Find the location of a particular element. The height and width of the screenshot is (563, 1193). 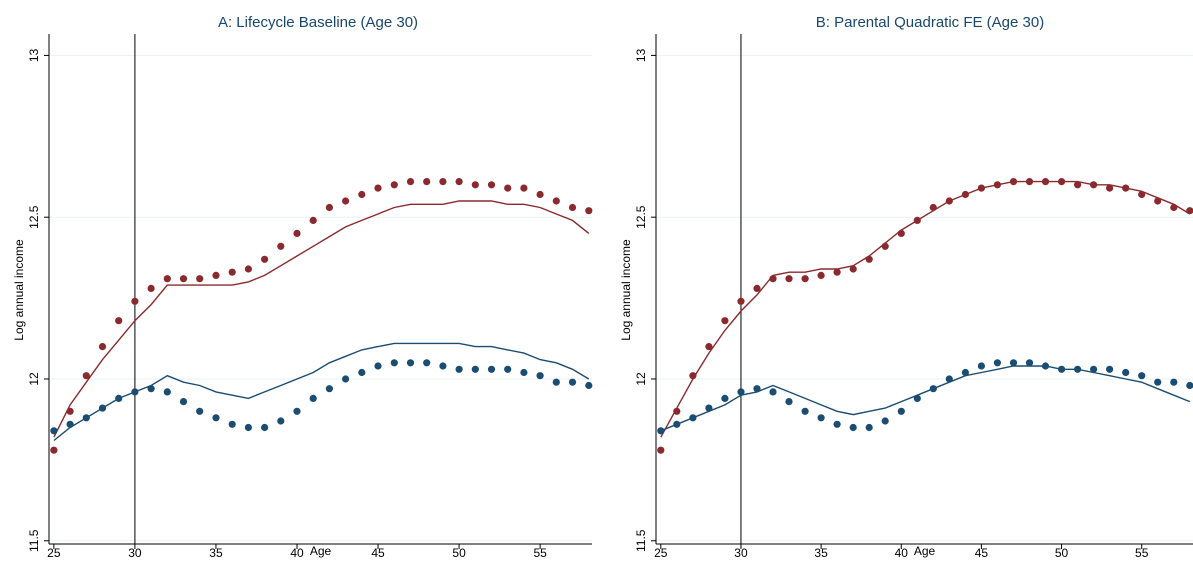

y-axis-title: Log annual income is located at coordinates (19, 290).